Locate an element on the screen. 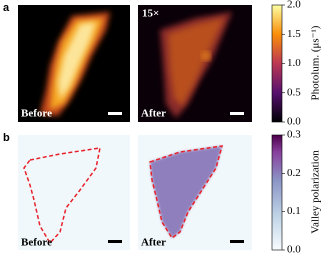 The height and width of the screenshot is (260, 325). tick-label: 1.0 is located at coordinates (294, 63).